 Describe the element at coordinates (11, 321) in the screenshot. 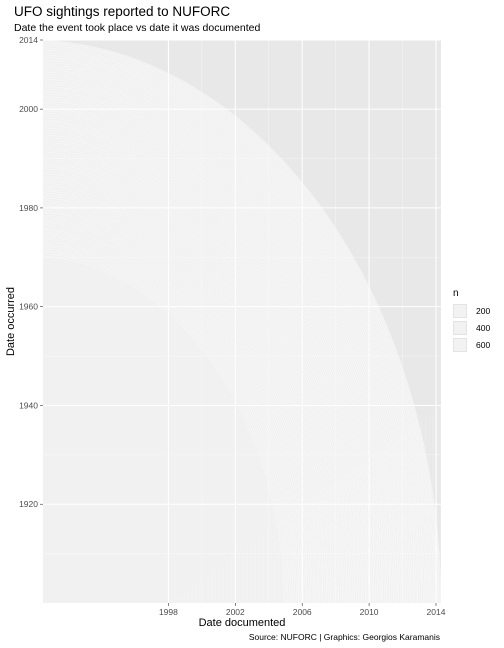

I see `y-axis-title: Date occurred` at that location.